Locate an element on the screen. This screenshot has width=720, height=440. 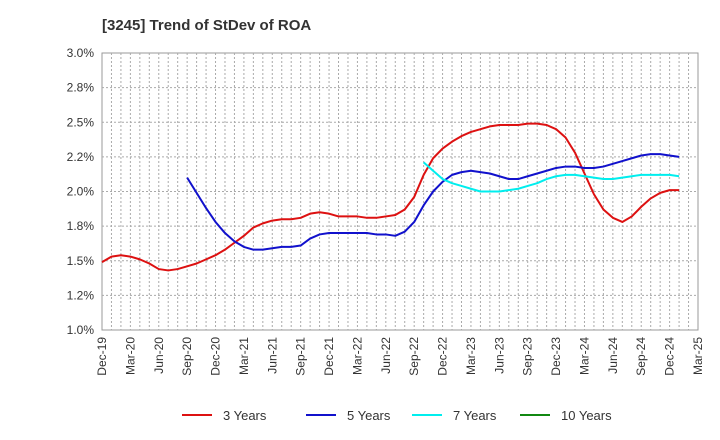
y-tick-label: 2.0% is located at coordinates (81, 192).